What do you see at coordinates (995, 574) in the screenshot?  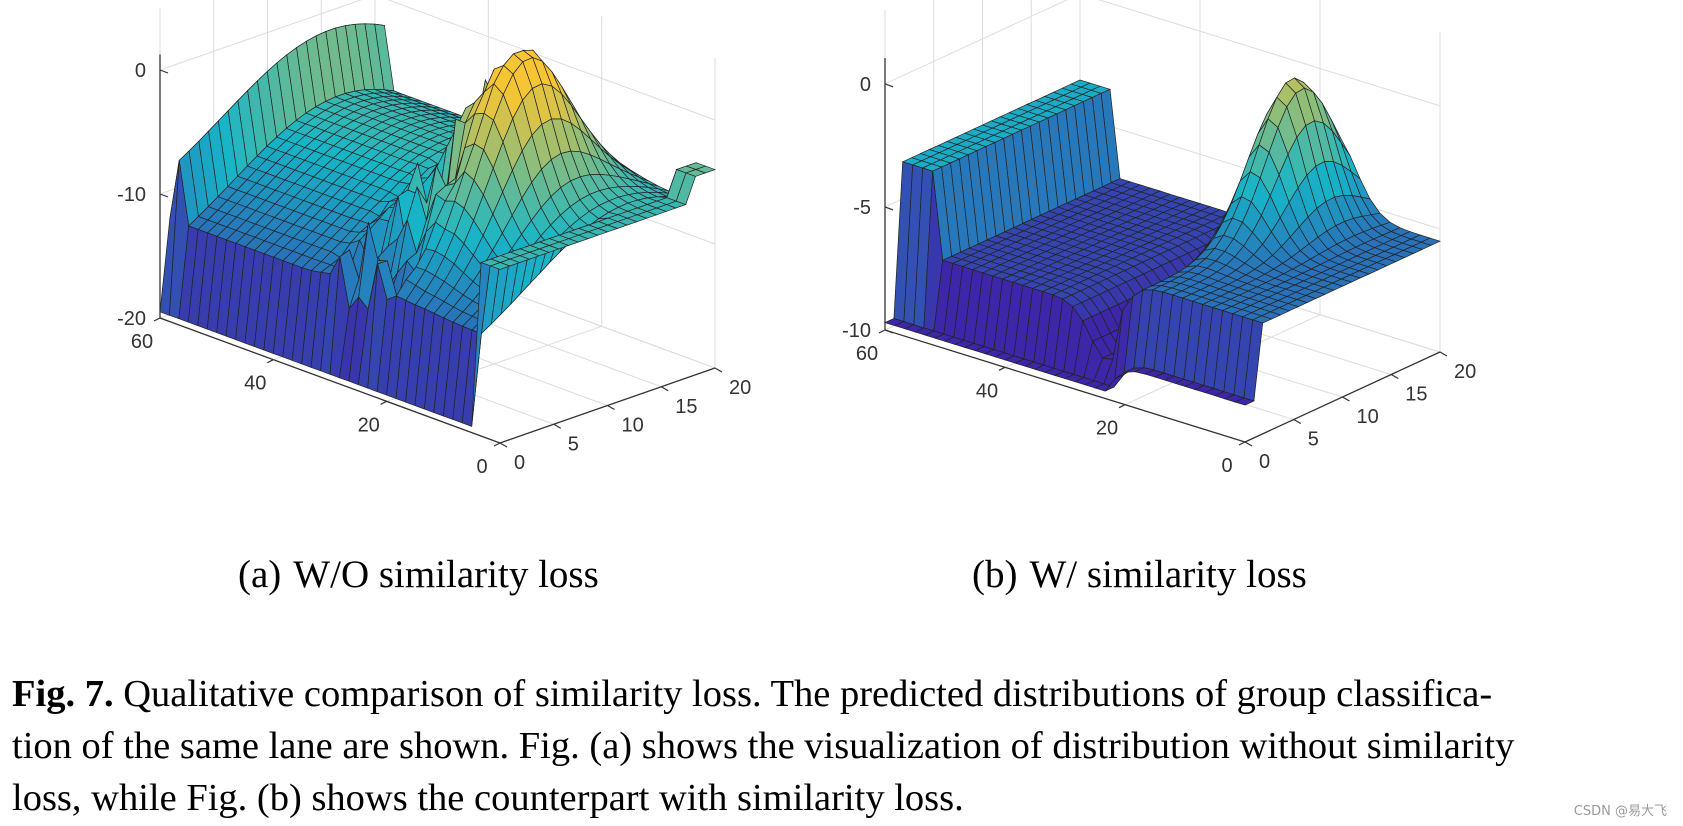 I see `subcaption-b-tag: (b)` at bounding box center [995, 574].